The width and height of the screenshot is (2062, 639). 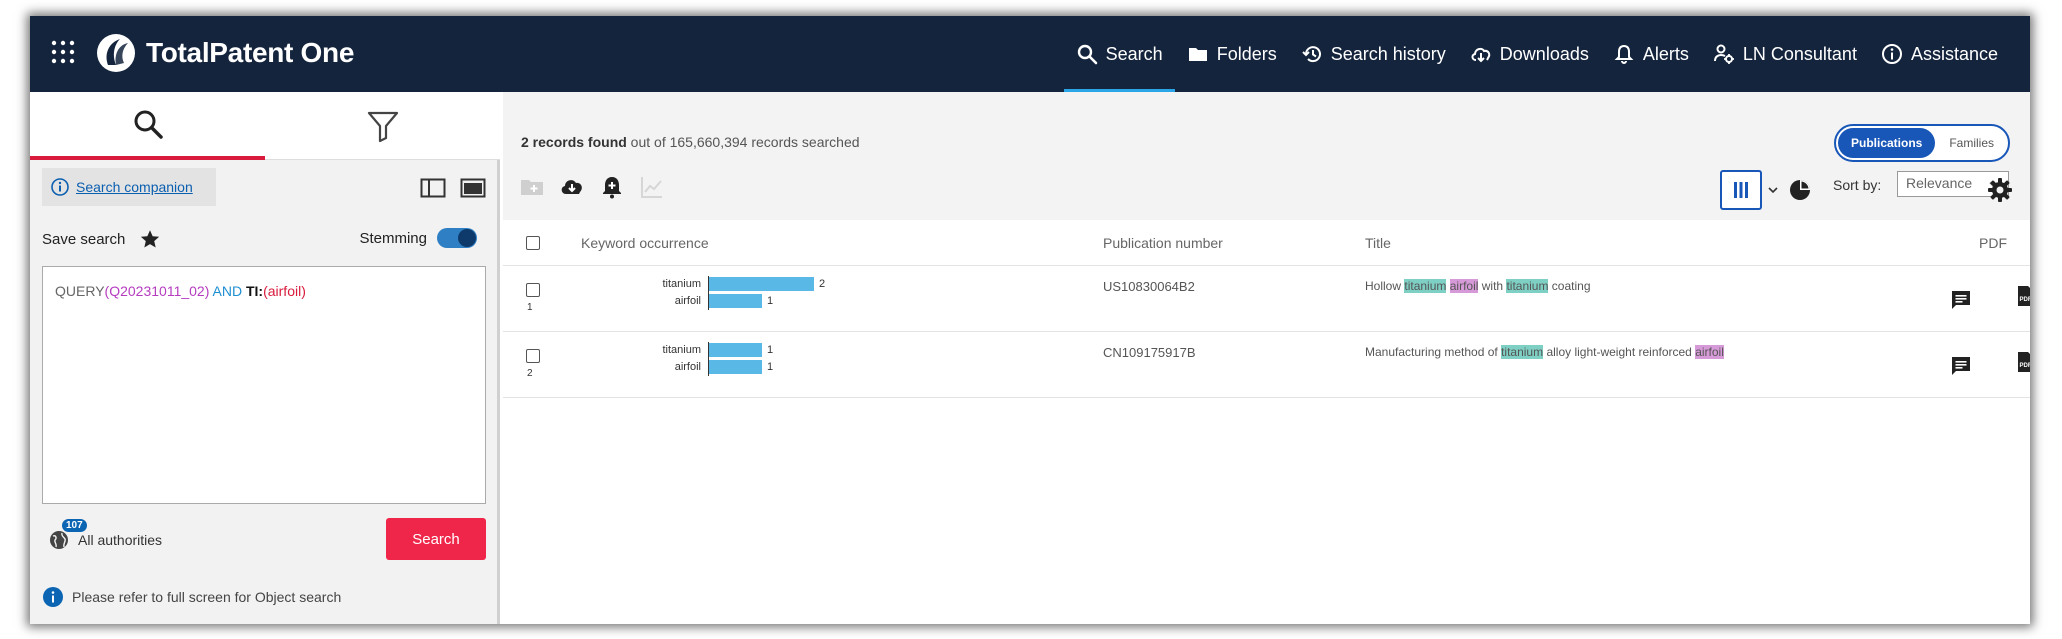 What do you see at coordinates (433, 188) in the screenshot?
I see `split-layout-icon` at bounding box center [433, 188].